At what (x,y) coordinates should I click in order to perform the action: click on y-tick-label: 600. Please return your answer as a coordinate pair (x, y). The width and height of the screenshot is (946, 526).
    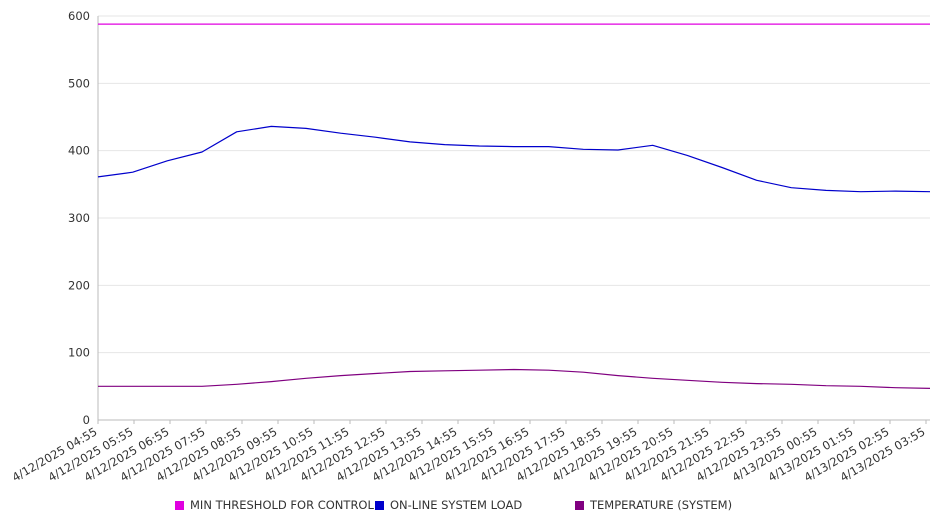
    Looking at the image, I should click on (79, 16).